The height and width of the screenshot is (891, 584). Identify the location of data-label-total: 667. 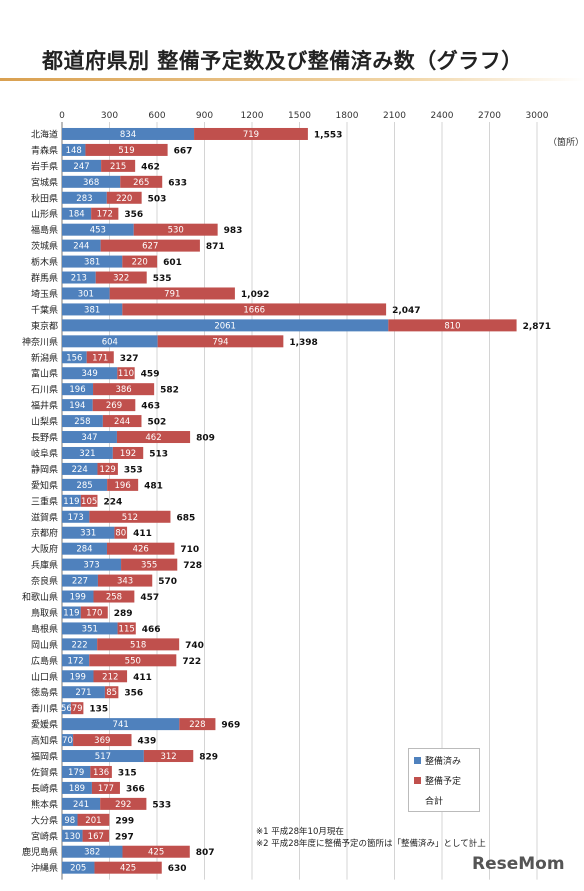
(183, 151).